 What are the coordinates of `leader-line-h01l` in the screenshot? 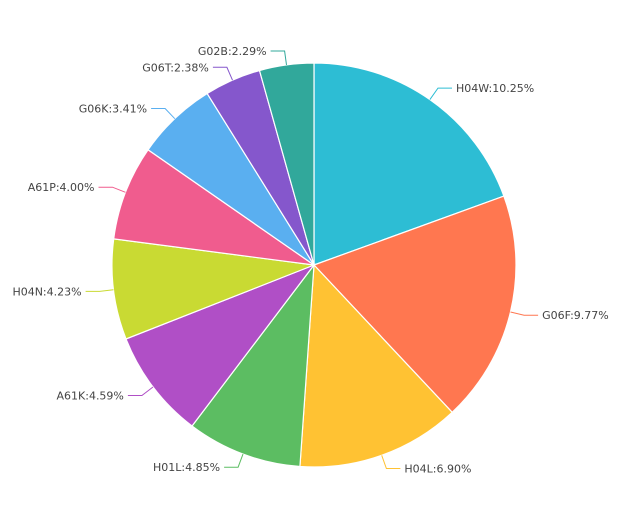 It's located at (234, 460).